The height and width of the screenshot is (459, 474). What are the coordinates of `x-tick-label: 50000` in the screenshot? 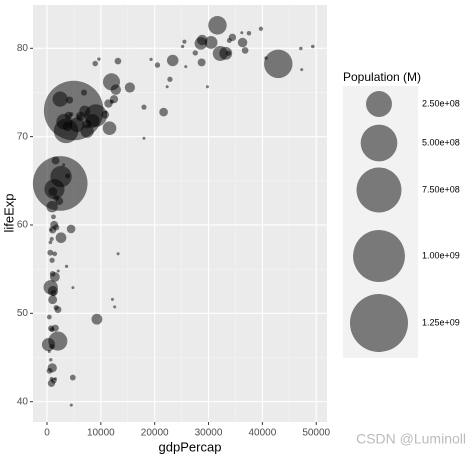 It's located at (316, 433).